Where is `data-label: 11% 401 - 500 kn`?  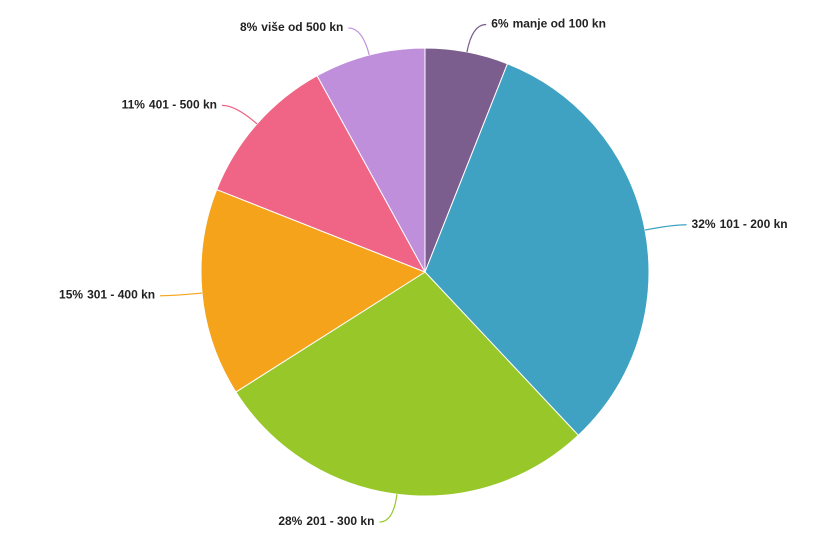
data-label: 11% 401 - 500 kn is located at coordinates (169, 105).